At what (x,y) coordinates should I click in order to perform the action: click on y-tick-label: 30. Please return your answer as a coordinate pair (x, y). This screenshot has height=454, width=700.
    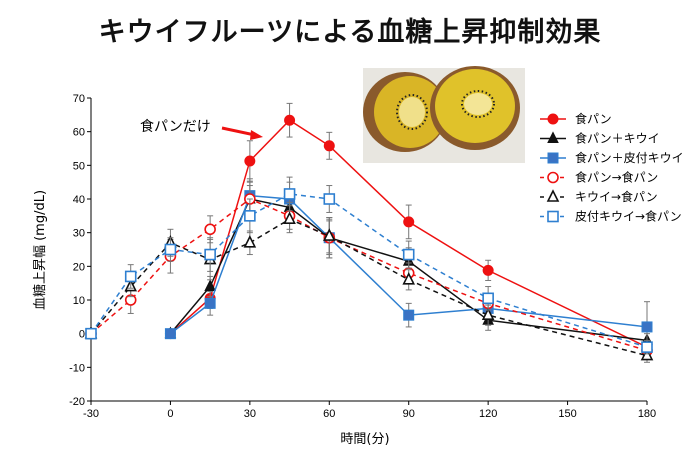
    Looking at the image, I should click on (79, 234).